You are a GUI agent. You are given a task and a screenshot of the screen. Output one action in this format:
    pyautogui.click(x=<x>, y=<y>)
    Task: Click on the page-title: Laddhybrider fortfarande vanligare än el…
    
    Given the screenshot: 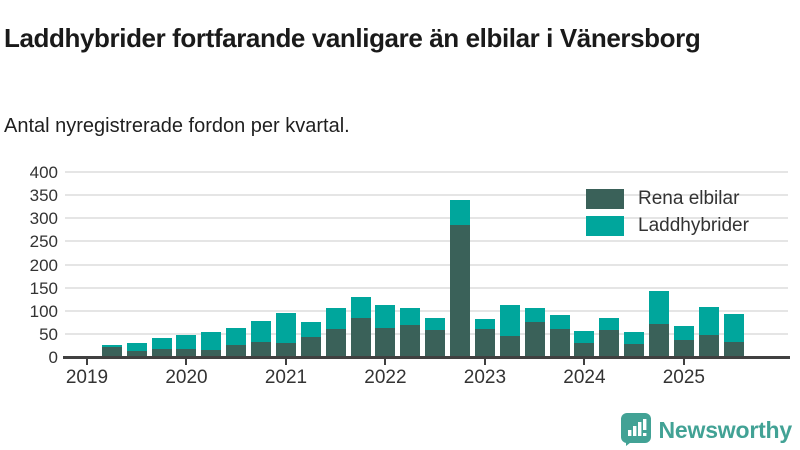 What is the action you would take?
    pyautogui.click(x=352, y=38)
    